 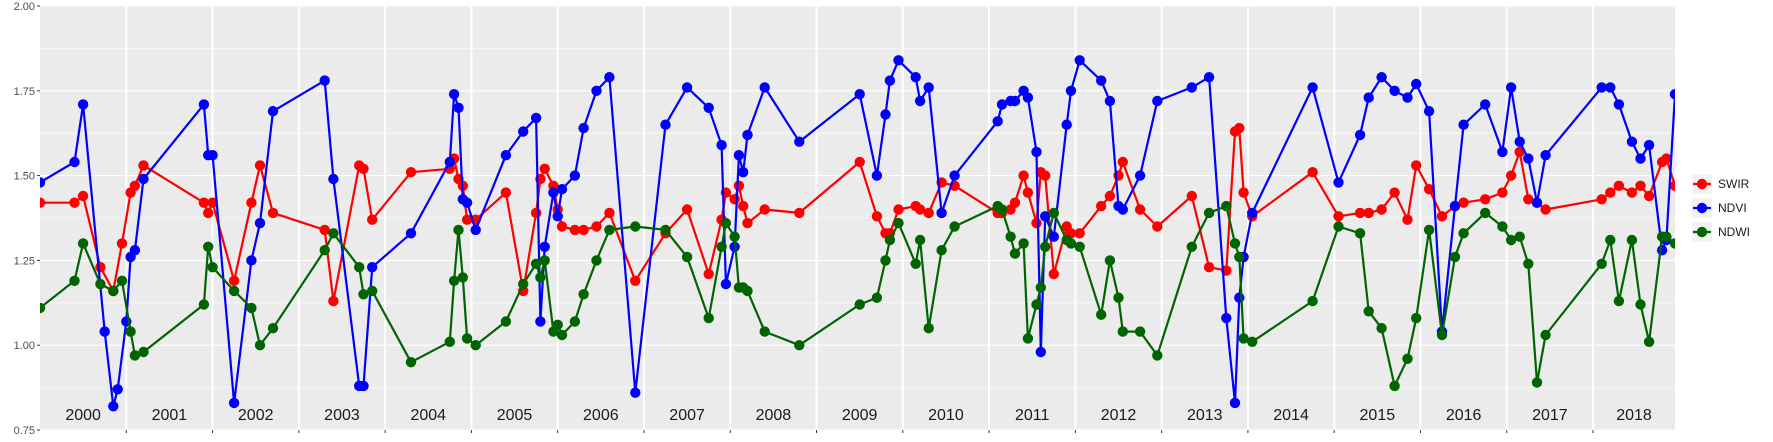 I want to click on year-label: 2011, so click(x=1032, y=415).